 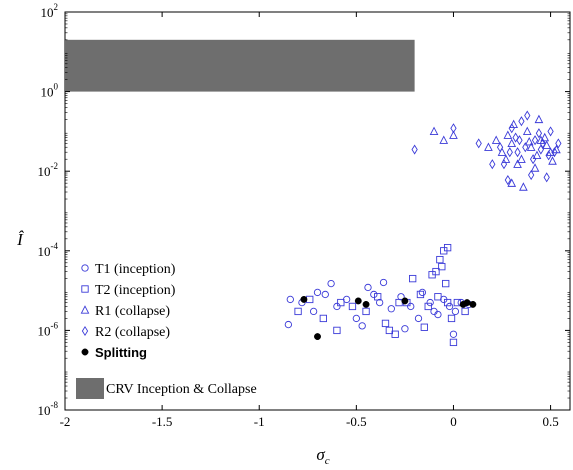 I want to click on legend-label-0: T1 (inception), so click(x=135, y=269).